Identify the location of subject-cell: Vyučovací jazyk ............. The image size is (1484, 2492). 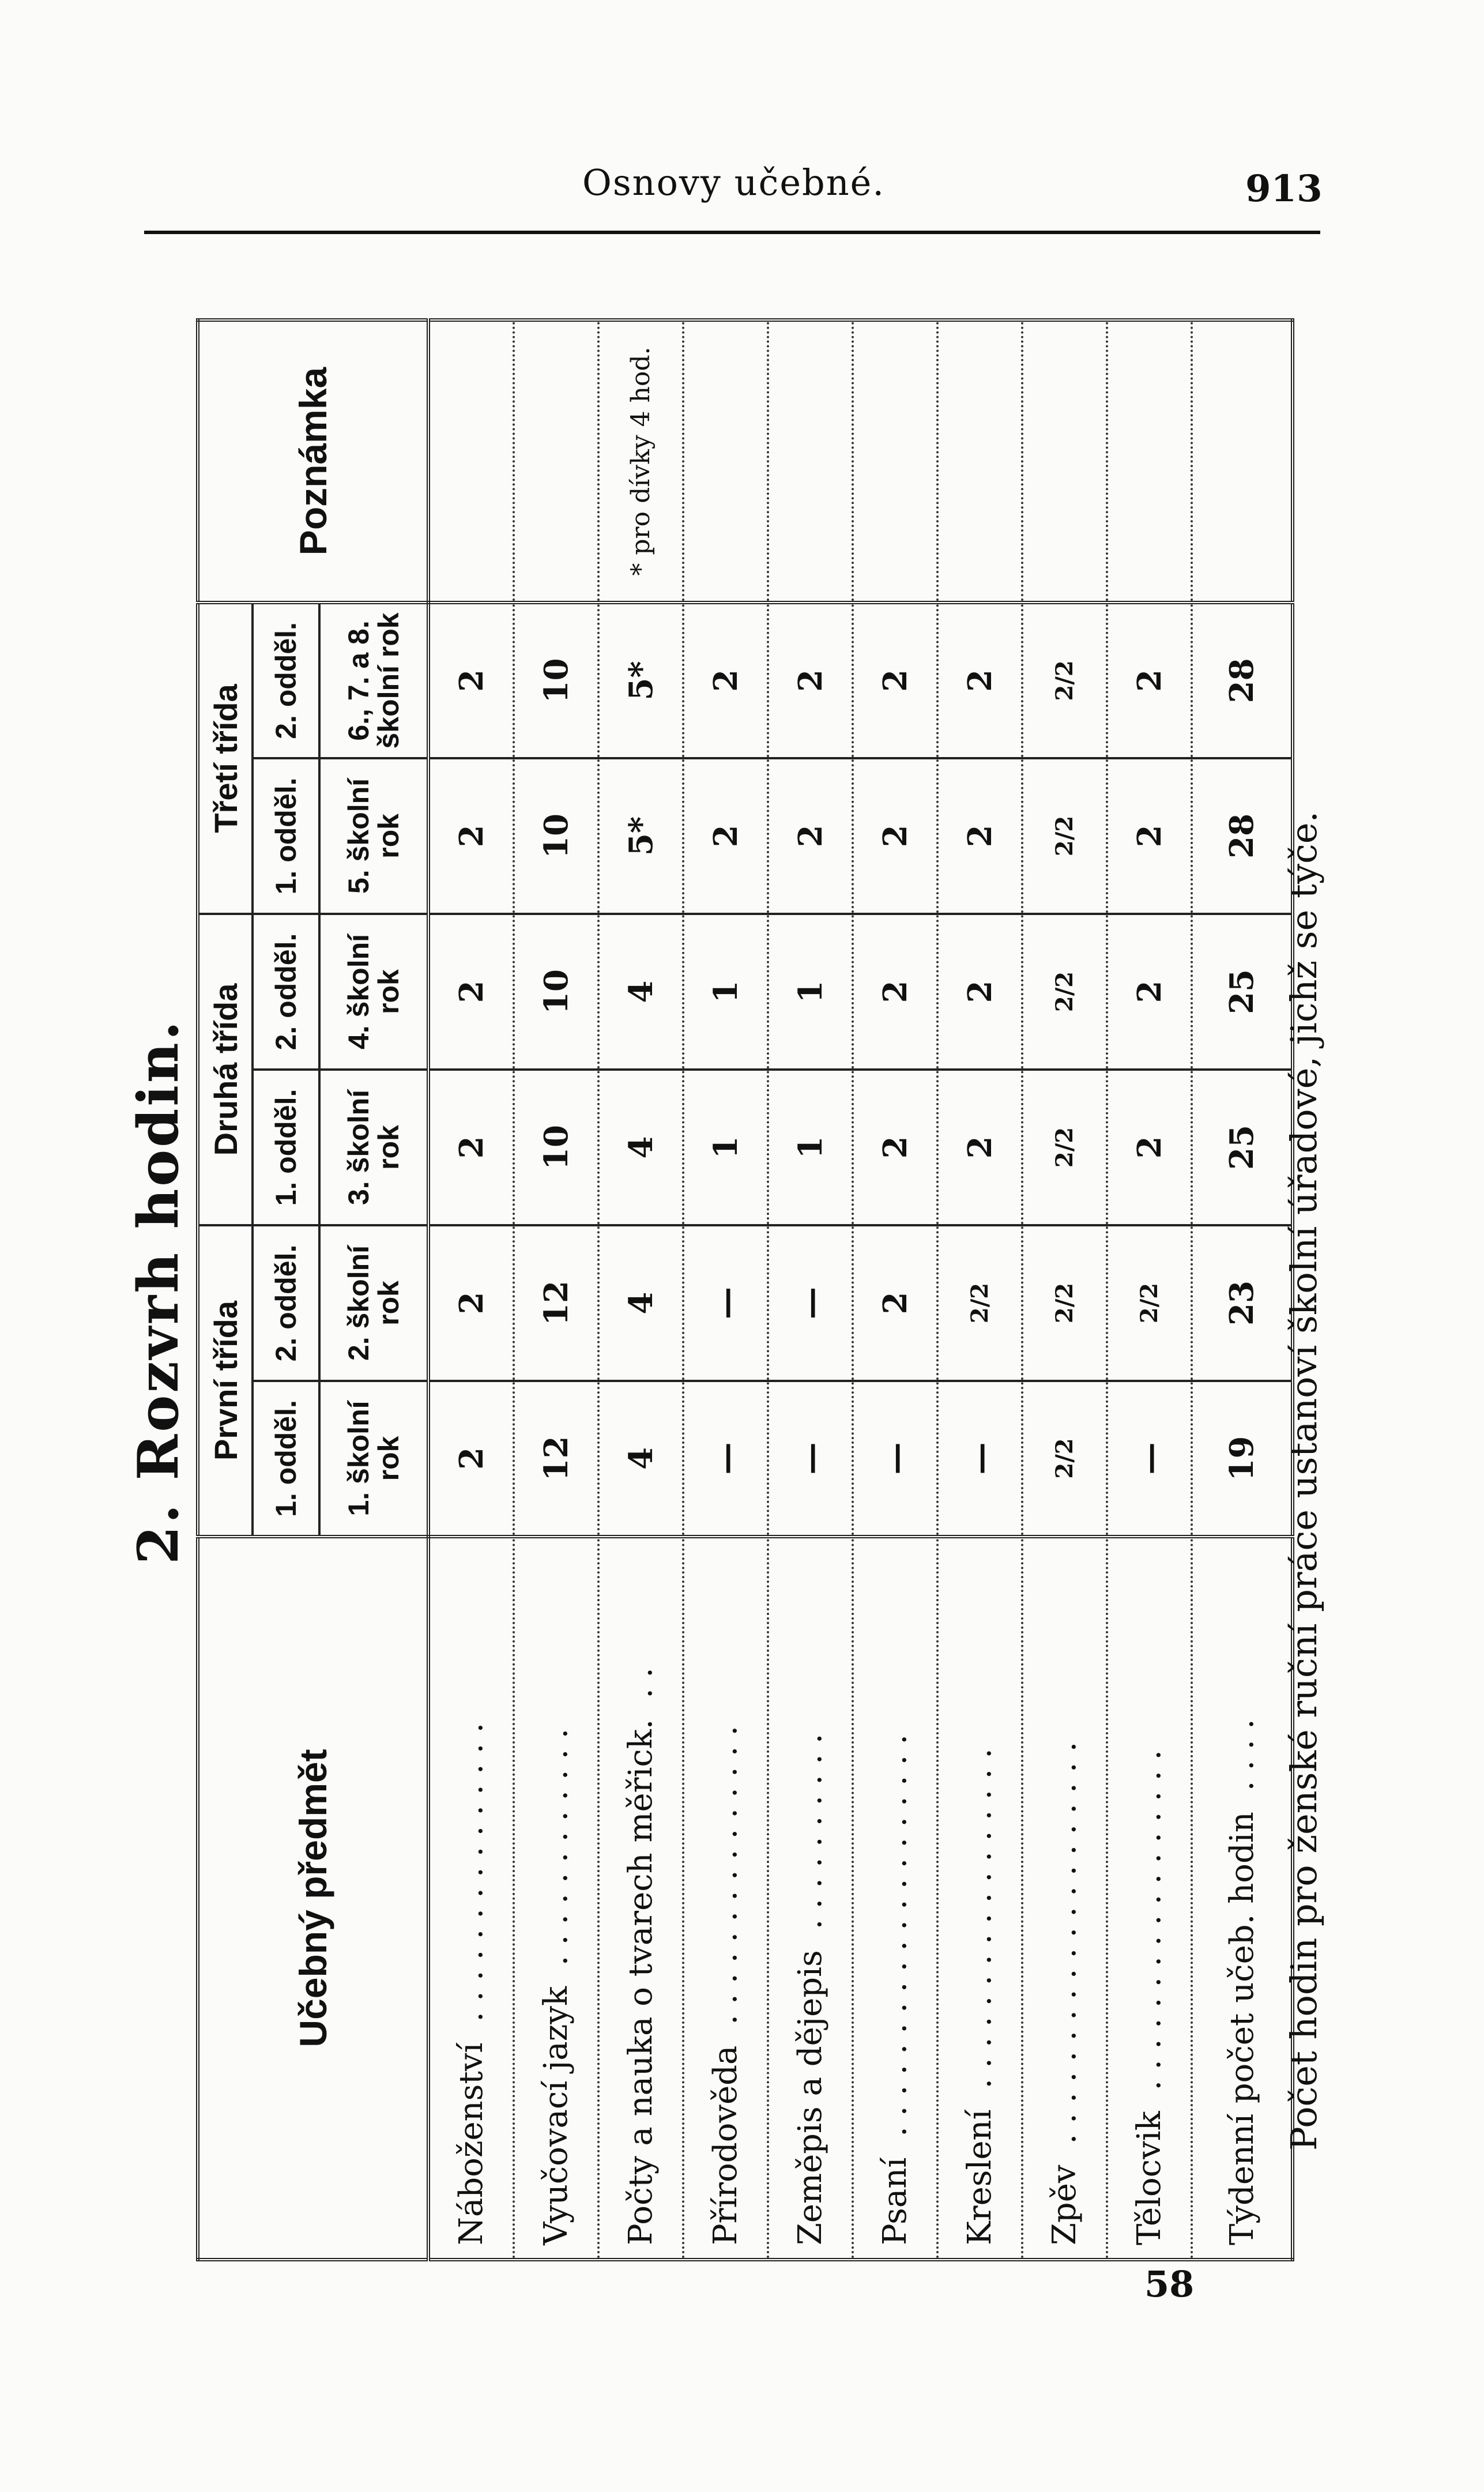
(556, 1898).